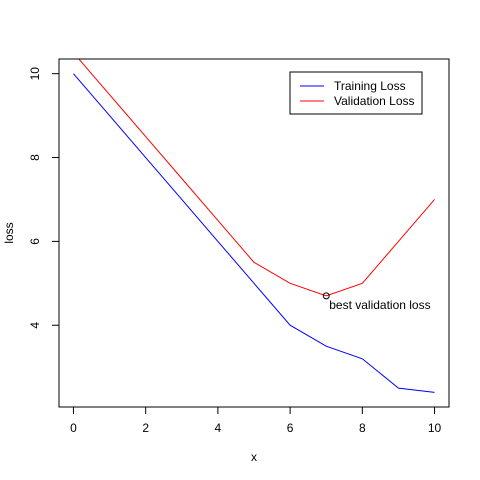  Describe the element at coordinates (379, 305) in the screenshot. I see `best-validation-label: best validation loss` at that location.